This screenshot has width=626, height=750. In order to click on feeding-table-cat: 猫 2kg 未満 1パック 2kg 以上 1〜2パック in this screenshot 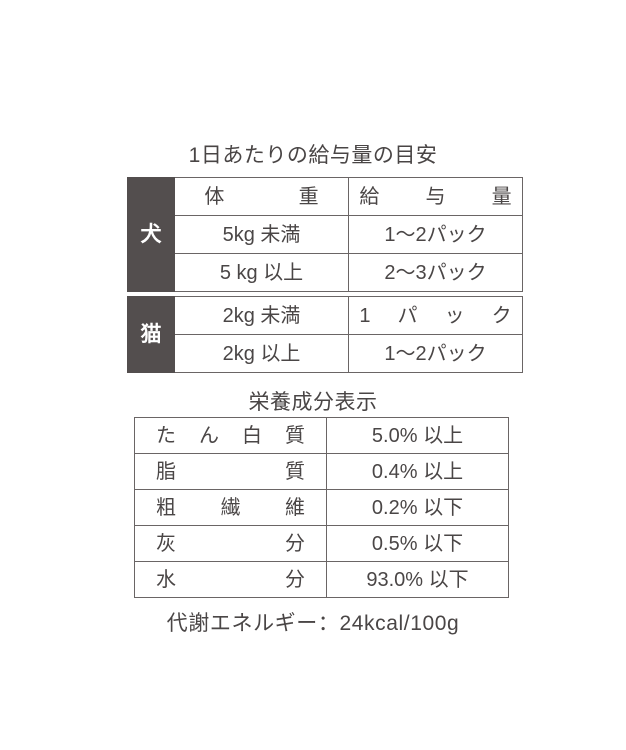, I will do `click(325, 334)`.